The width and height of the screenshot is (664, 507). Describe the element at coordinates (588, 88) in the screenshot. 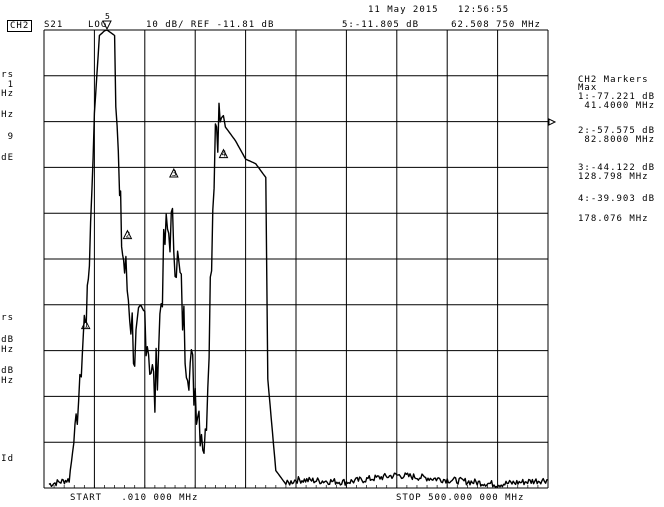

I see `marker-list-mode: Max` at that location.